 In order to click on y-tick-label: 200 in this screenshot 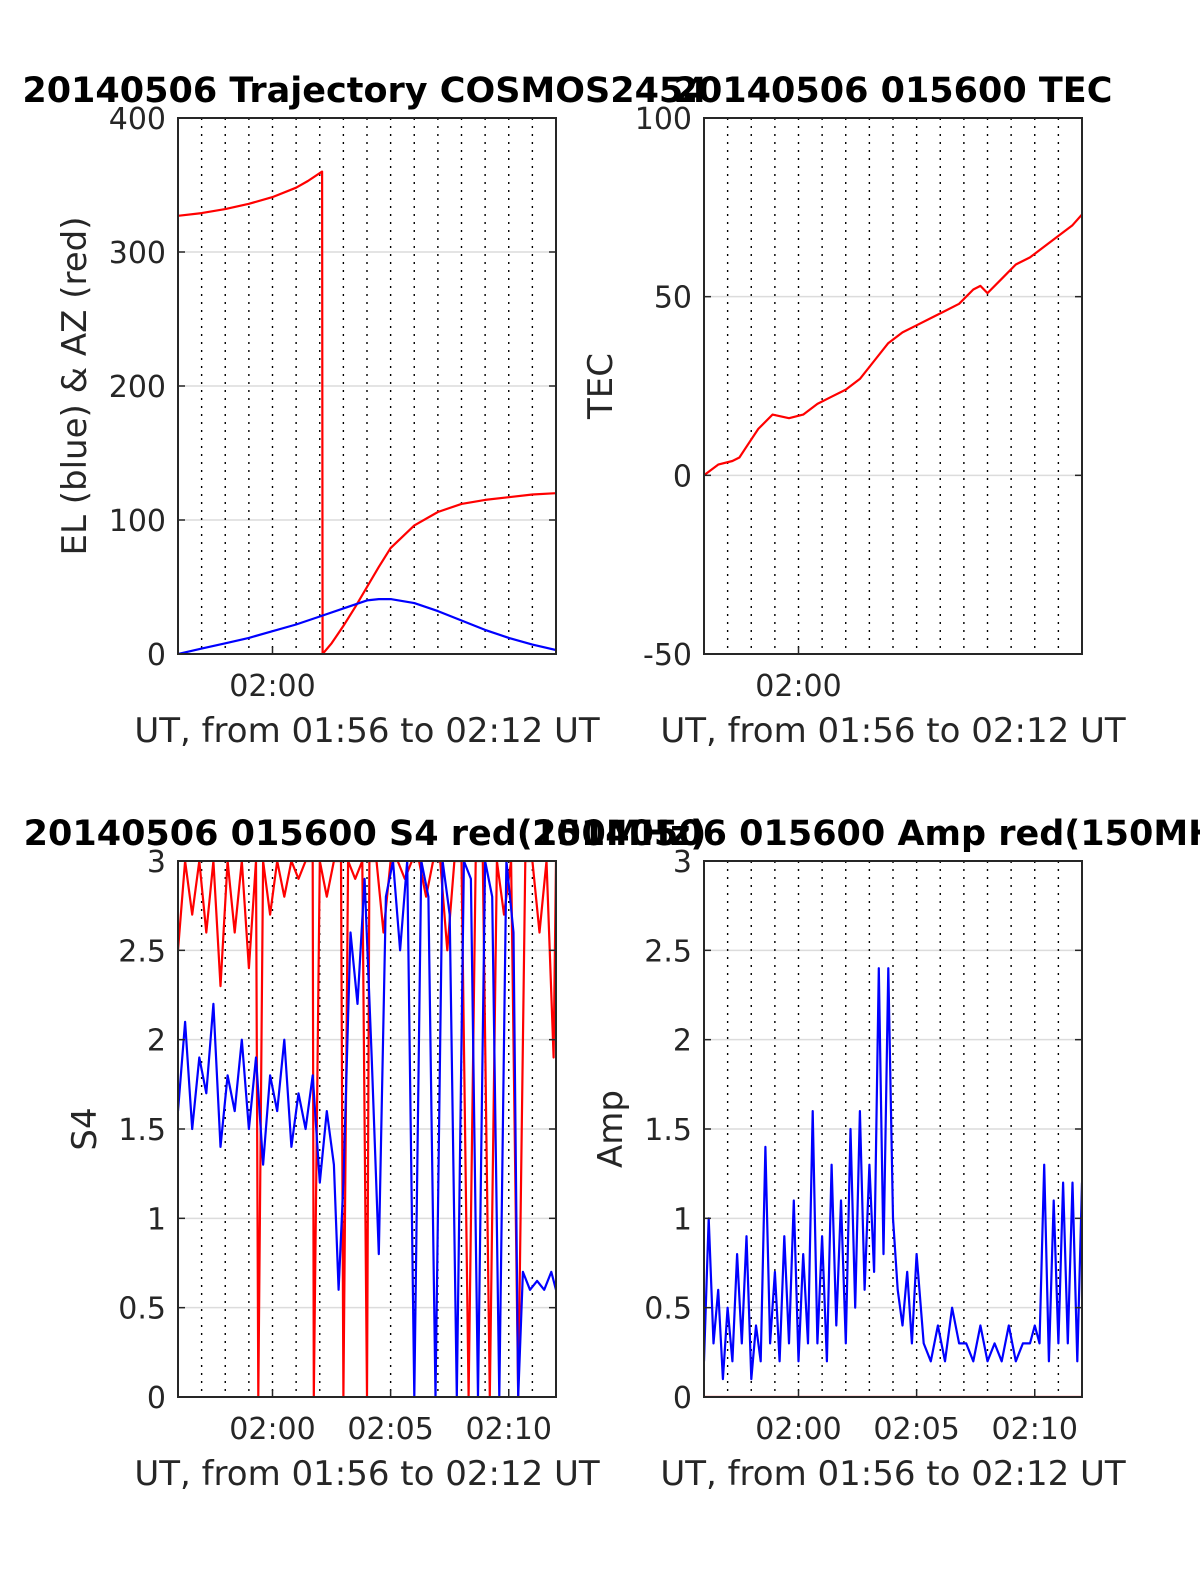, I will do `click(137, 387)`.